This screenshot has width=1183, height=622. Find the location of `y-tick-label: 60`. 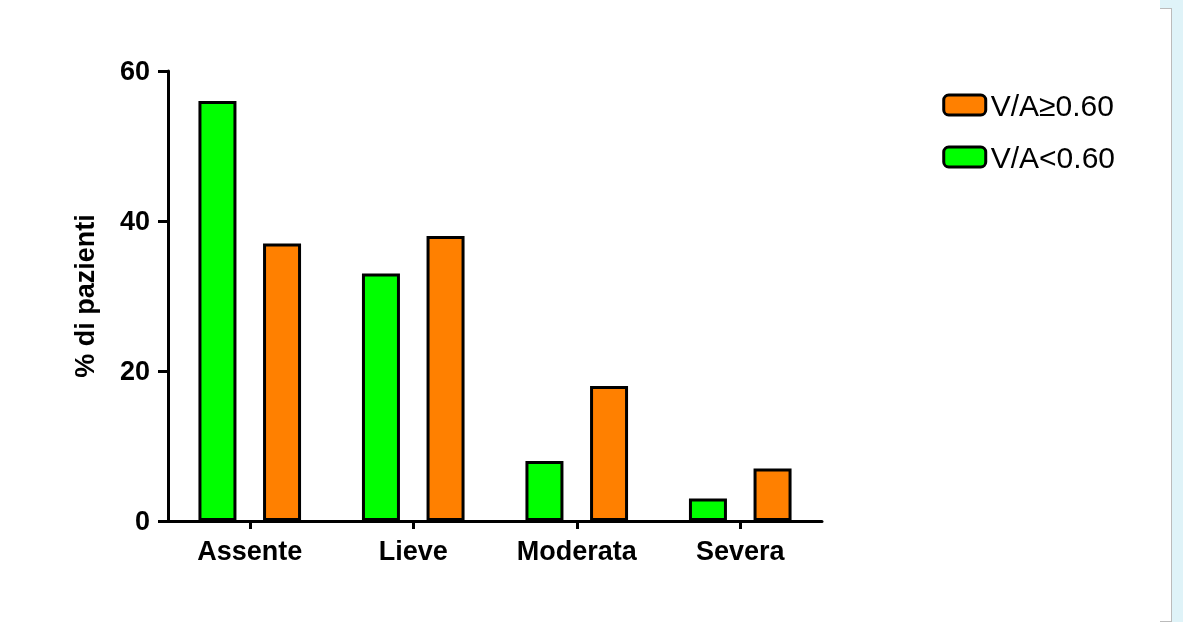

y-tick-label: 60 is located at coordinates (134, 71).